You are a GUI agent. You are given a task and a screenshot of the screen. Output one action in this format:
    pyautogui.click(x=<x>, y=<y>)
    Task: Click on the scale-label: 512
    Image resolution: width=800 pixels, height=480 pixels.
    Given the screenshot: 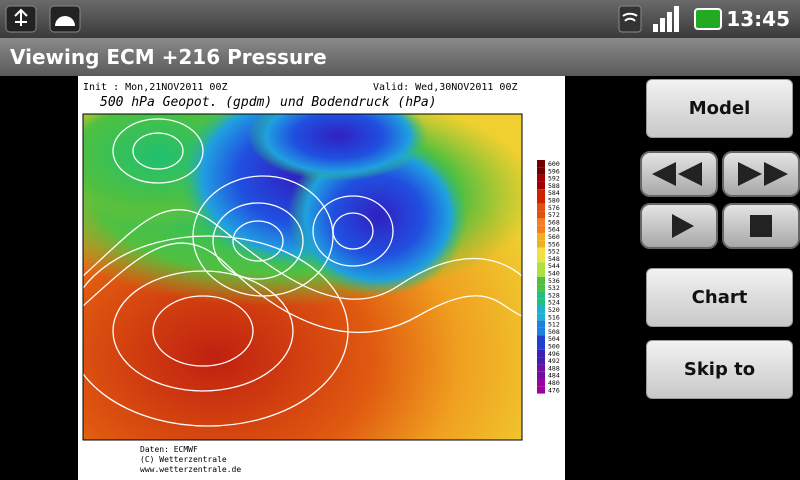 What is the action you would take?
    pyautogui.click(x=554, y=325)
    